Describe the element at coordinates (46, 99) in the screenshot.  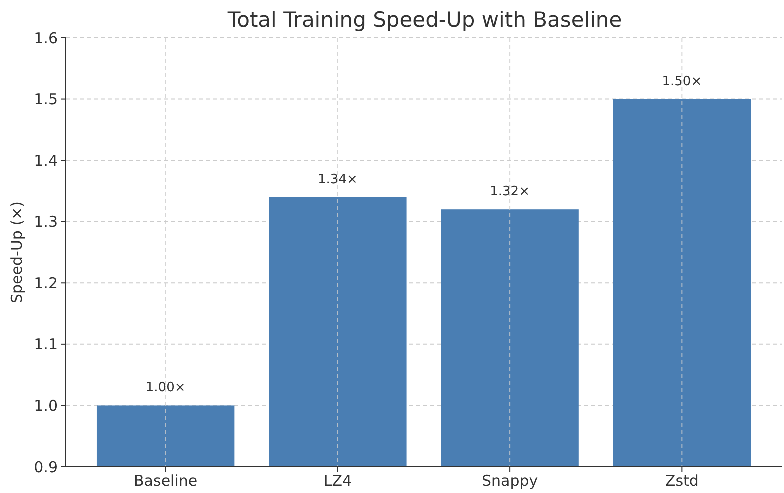
I see `y-tick-label: 1.5` at that location.